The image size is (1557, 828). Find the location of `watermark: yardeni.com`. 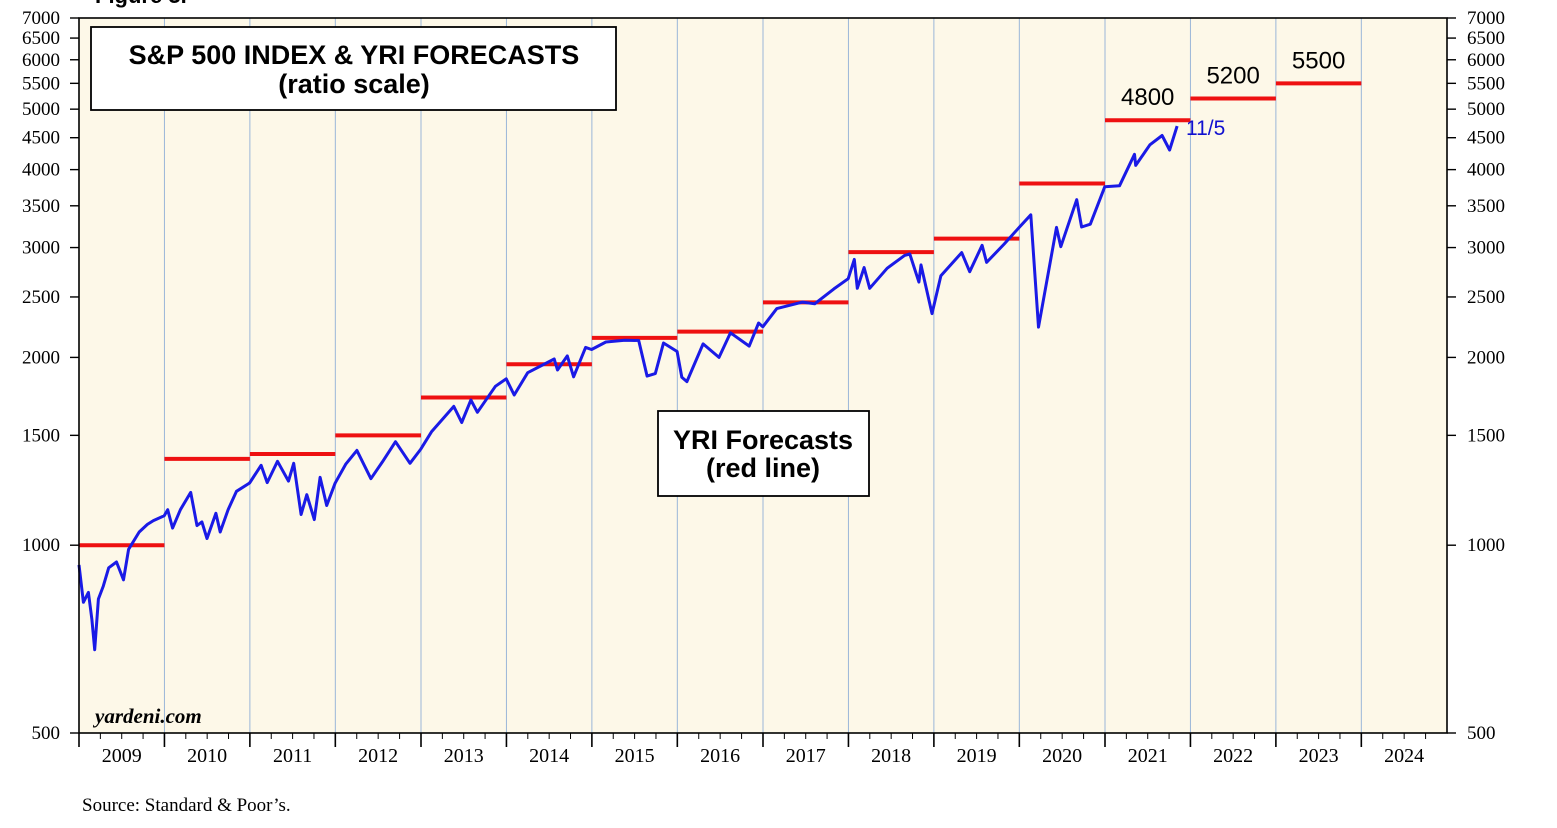

watermark: yardeni.com is located at coordinates (147, 716).